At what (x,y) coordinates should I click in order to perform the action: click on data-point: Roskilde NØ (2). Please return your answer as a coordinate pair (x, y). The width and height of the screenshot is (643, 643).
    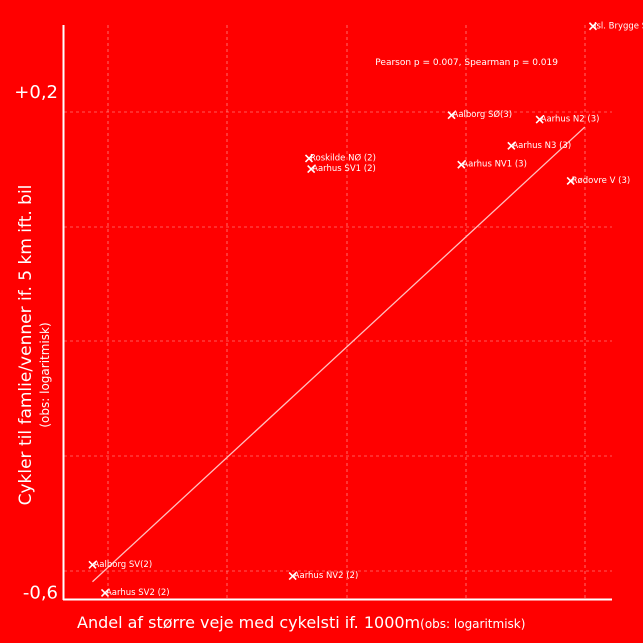
    Looking at the image, I should click on (340, 157).